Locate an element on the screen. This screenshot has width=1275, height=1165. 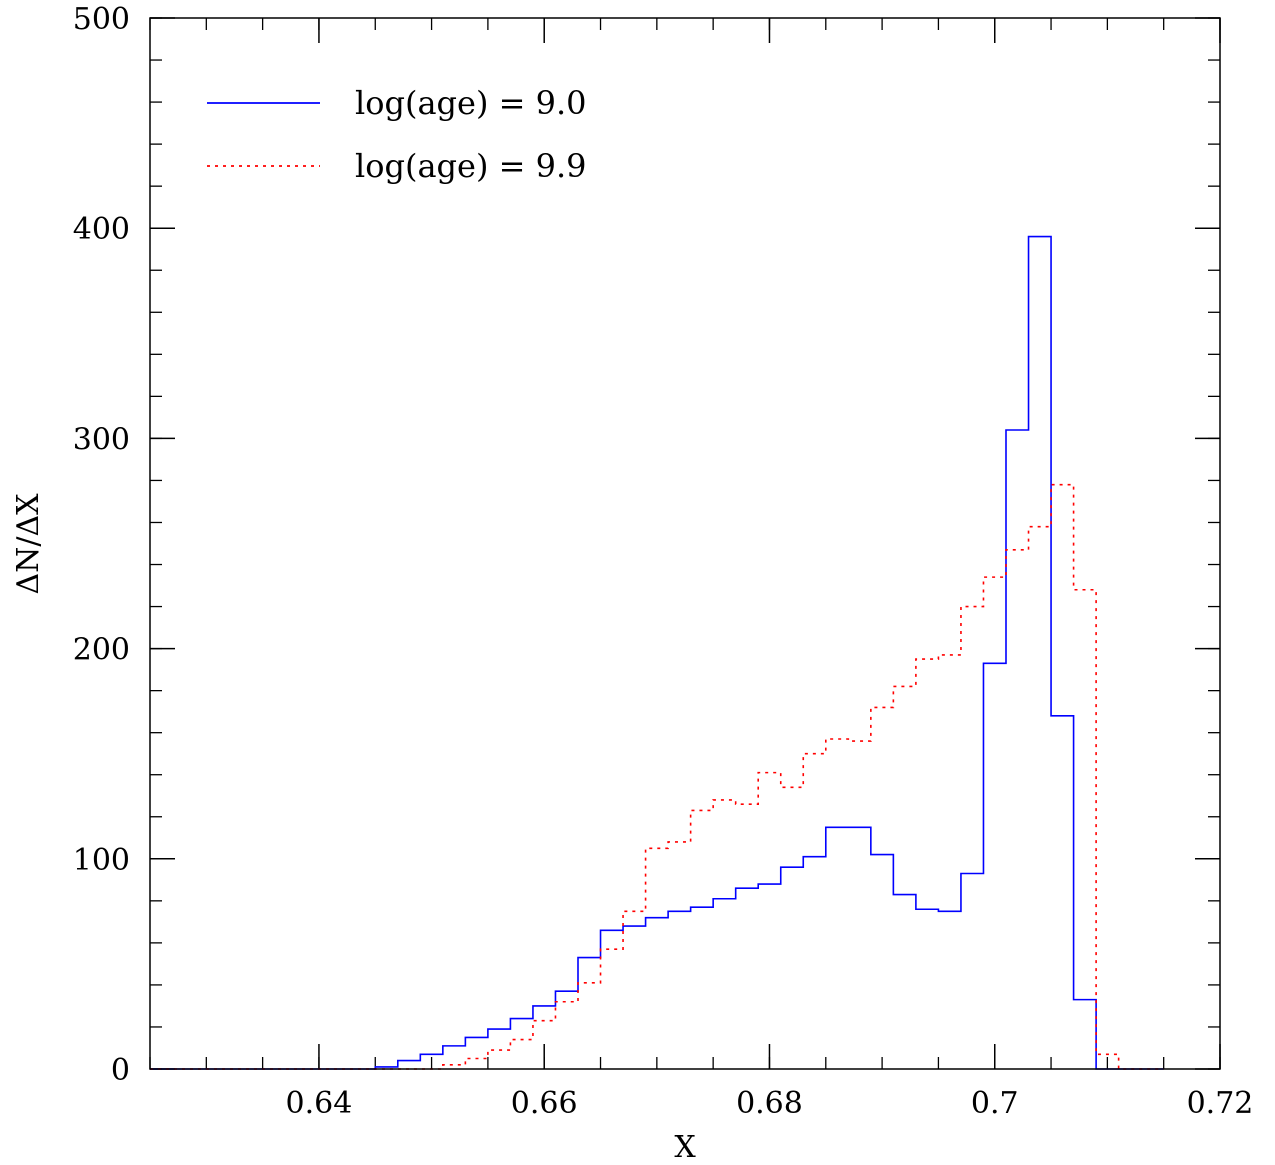
y-tick-label: 0 is located at coordinates (120, 1070).